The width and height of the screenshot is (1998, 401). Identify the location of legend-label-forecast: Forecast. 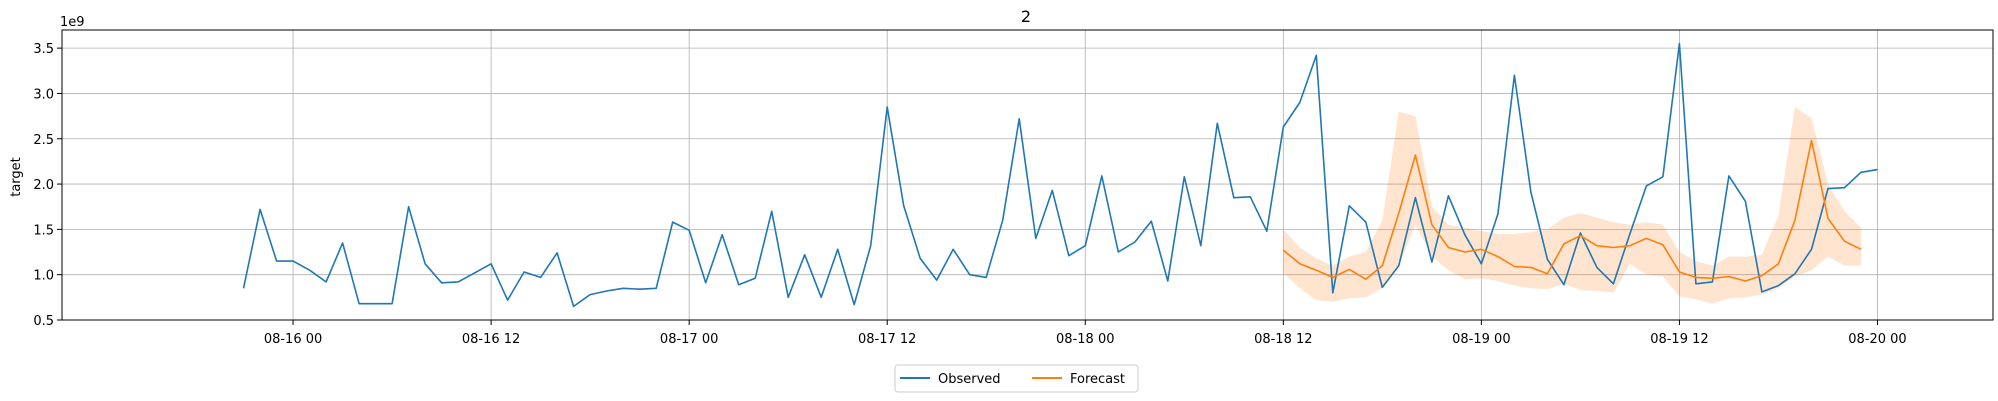
(1097, 379).